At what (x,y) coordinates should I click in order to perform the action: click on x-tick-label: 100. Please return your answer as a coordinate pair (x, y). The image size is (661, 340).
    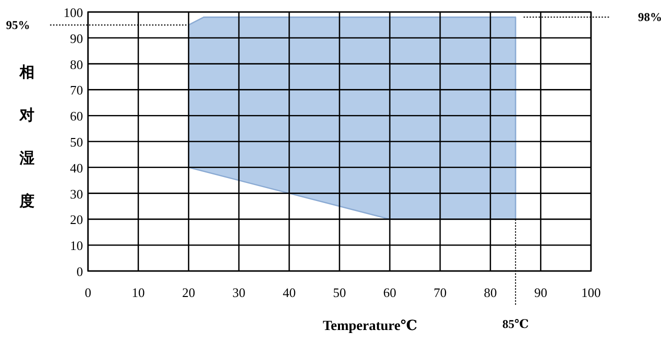
    Looking at the image, I should click on (591, 292).